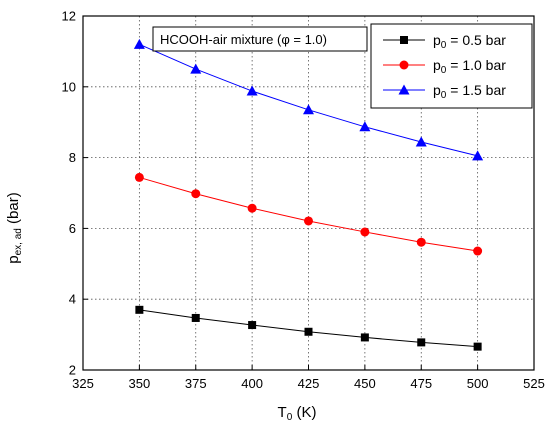  Describe the element at coordinates (69, 86) in the screenshot. I see `y-tick-label: 10` at that location.